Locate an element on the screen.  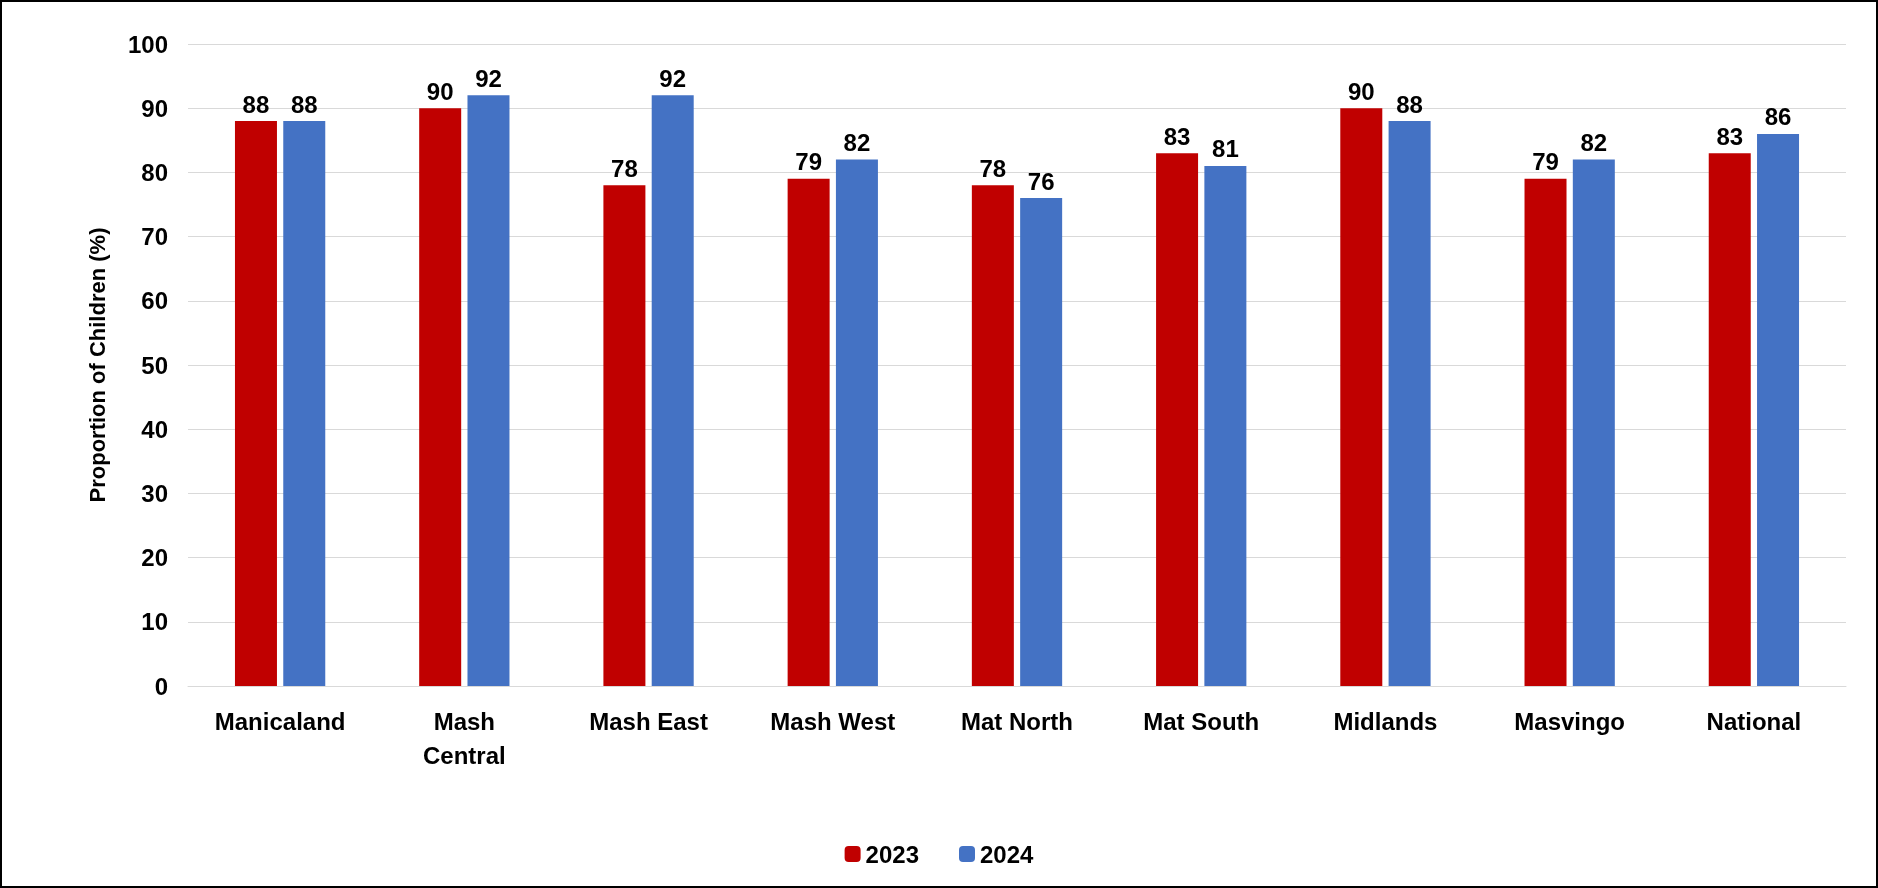
x-tick-label: Manicaland is located at coordinates (280, 721).